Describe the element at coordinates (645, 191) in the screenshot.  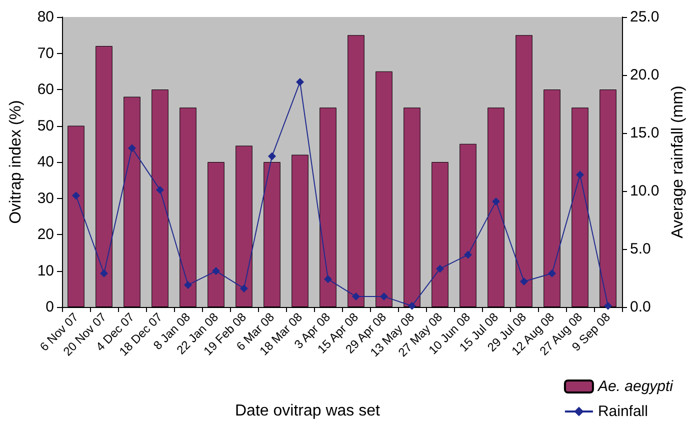
I see `y2-tick-label: 10.0` at that location.